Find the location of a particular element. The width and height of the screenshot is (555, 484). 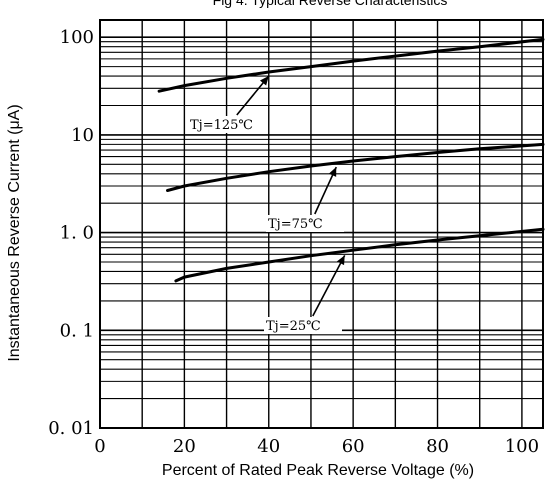

x-tick-label: 80 is located at coordinates (437, 446).